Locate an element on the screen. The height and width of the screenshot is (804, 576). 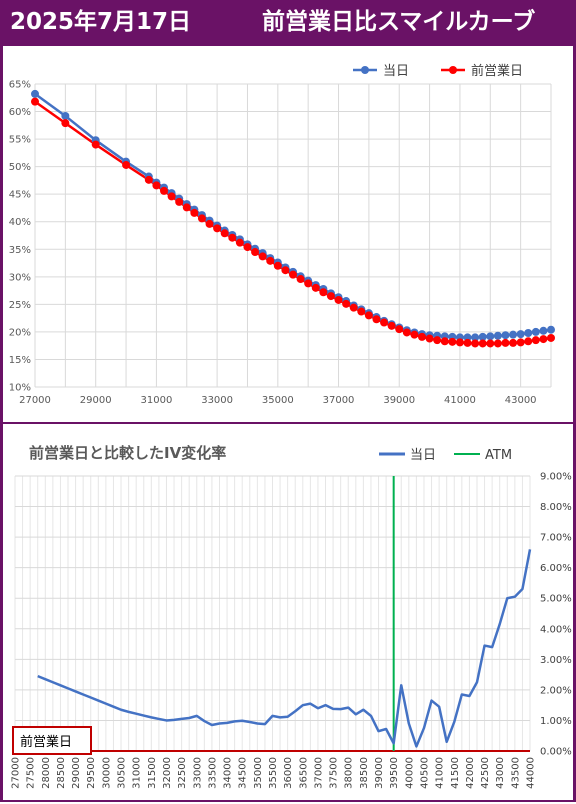
y-tick-label: 15% is located at coordinates (20, 360).